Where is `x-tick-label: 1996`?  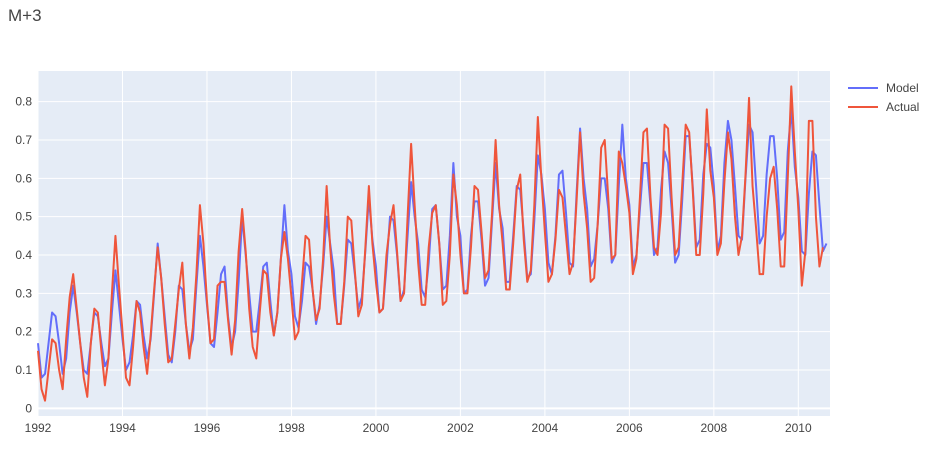
x-tick-label: 1996 is located at coordinates (207, 428).